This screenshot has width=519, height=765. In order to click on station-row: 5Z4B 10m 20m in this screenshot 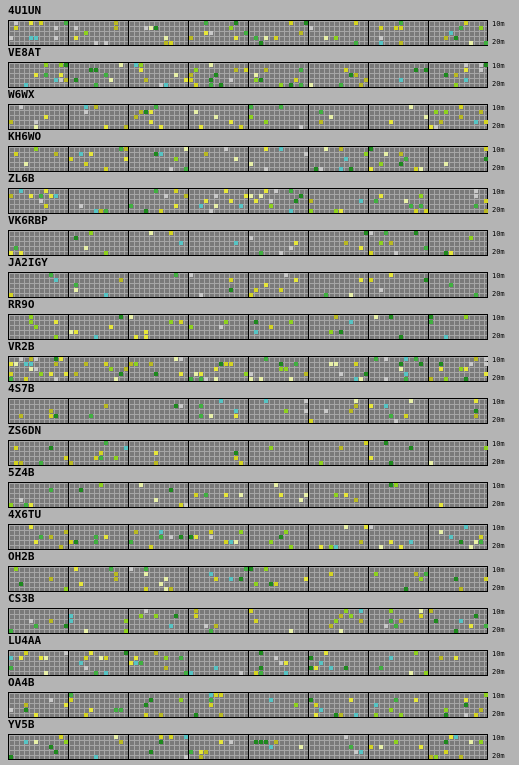, I will do `click(259, 487)`.